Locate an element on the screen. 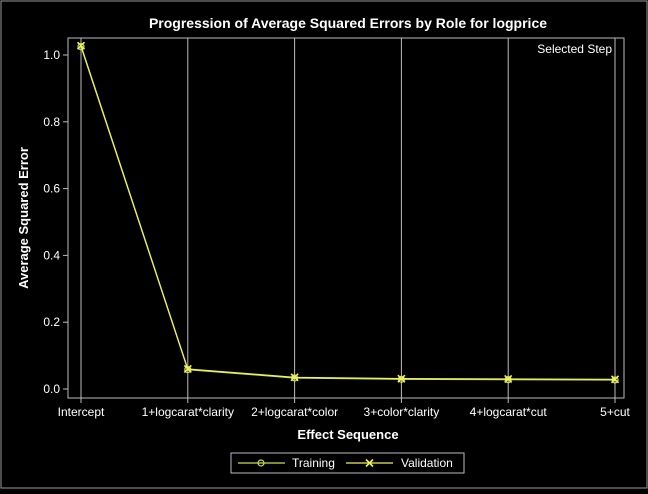 The width and height of the screenshot is (648, 494). legend: Training Validation is located at coordinates (347, 463).